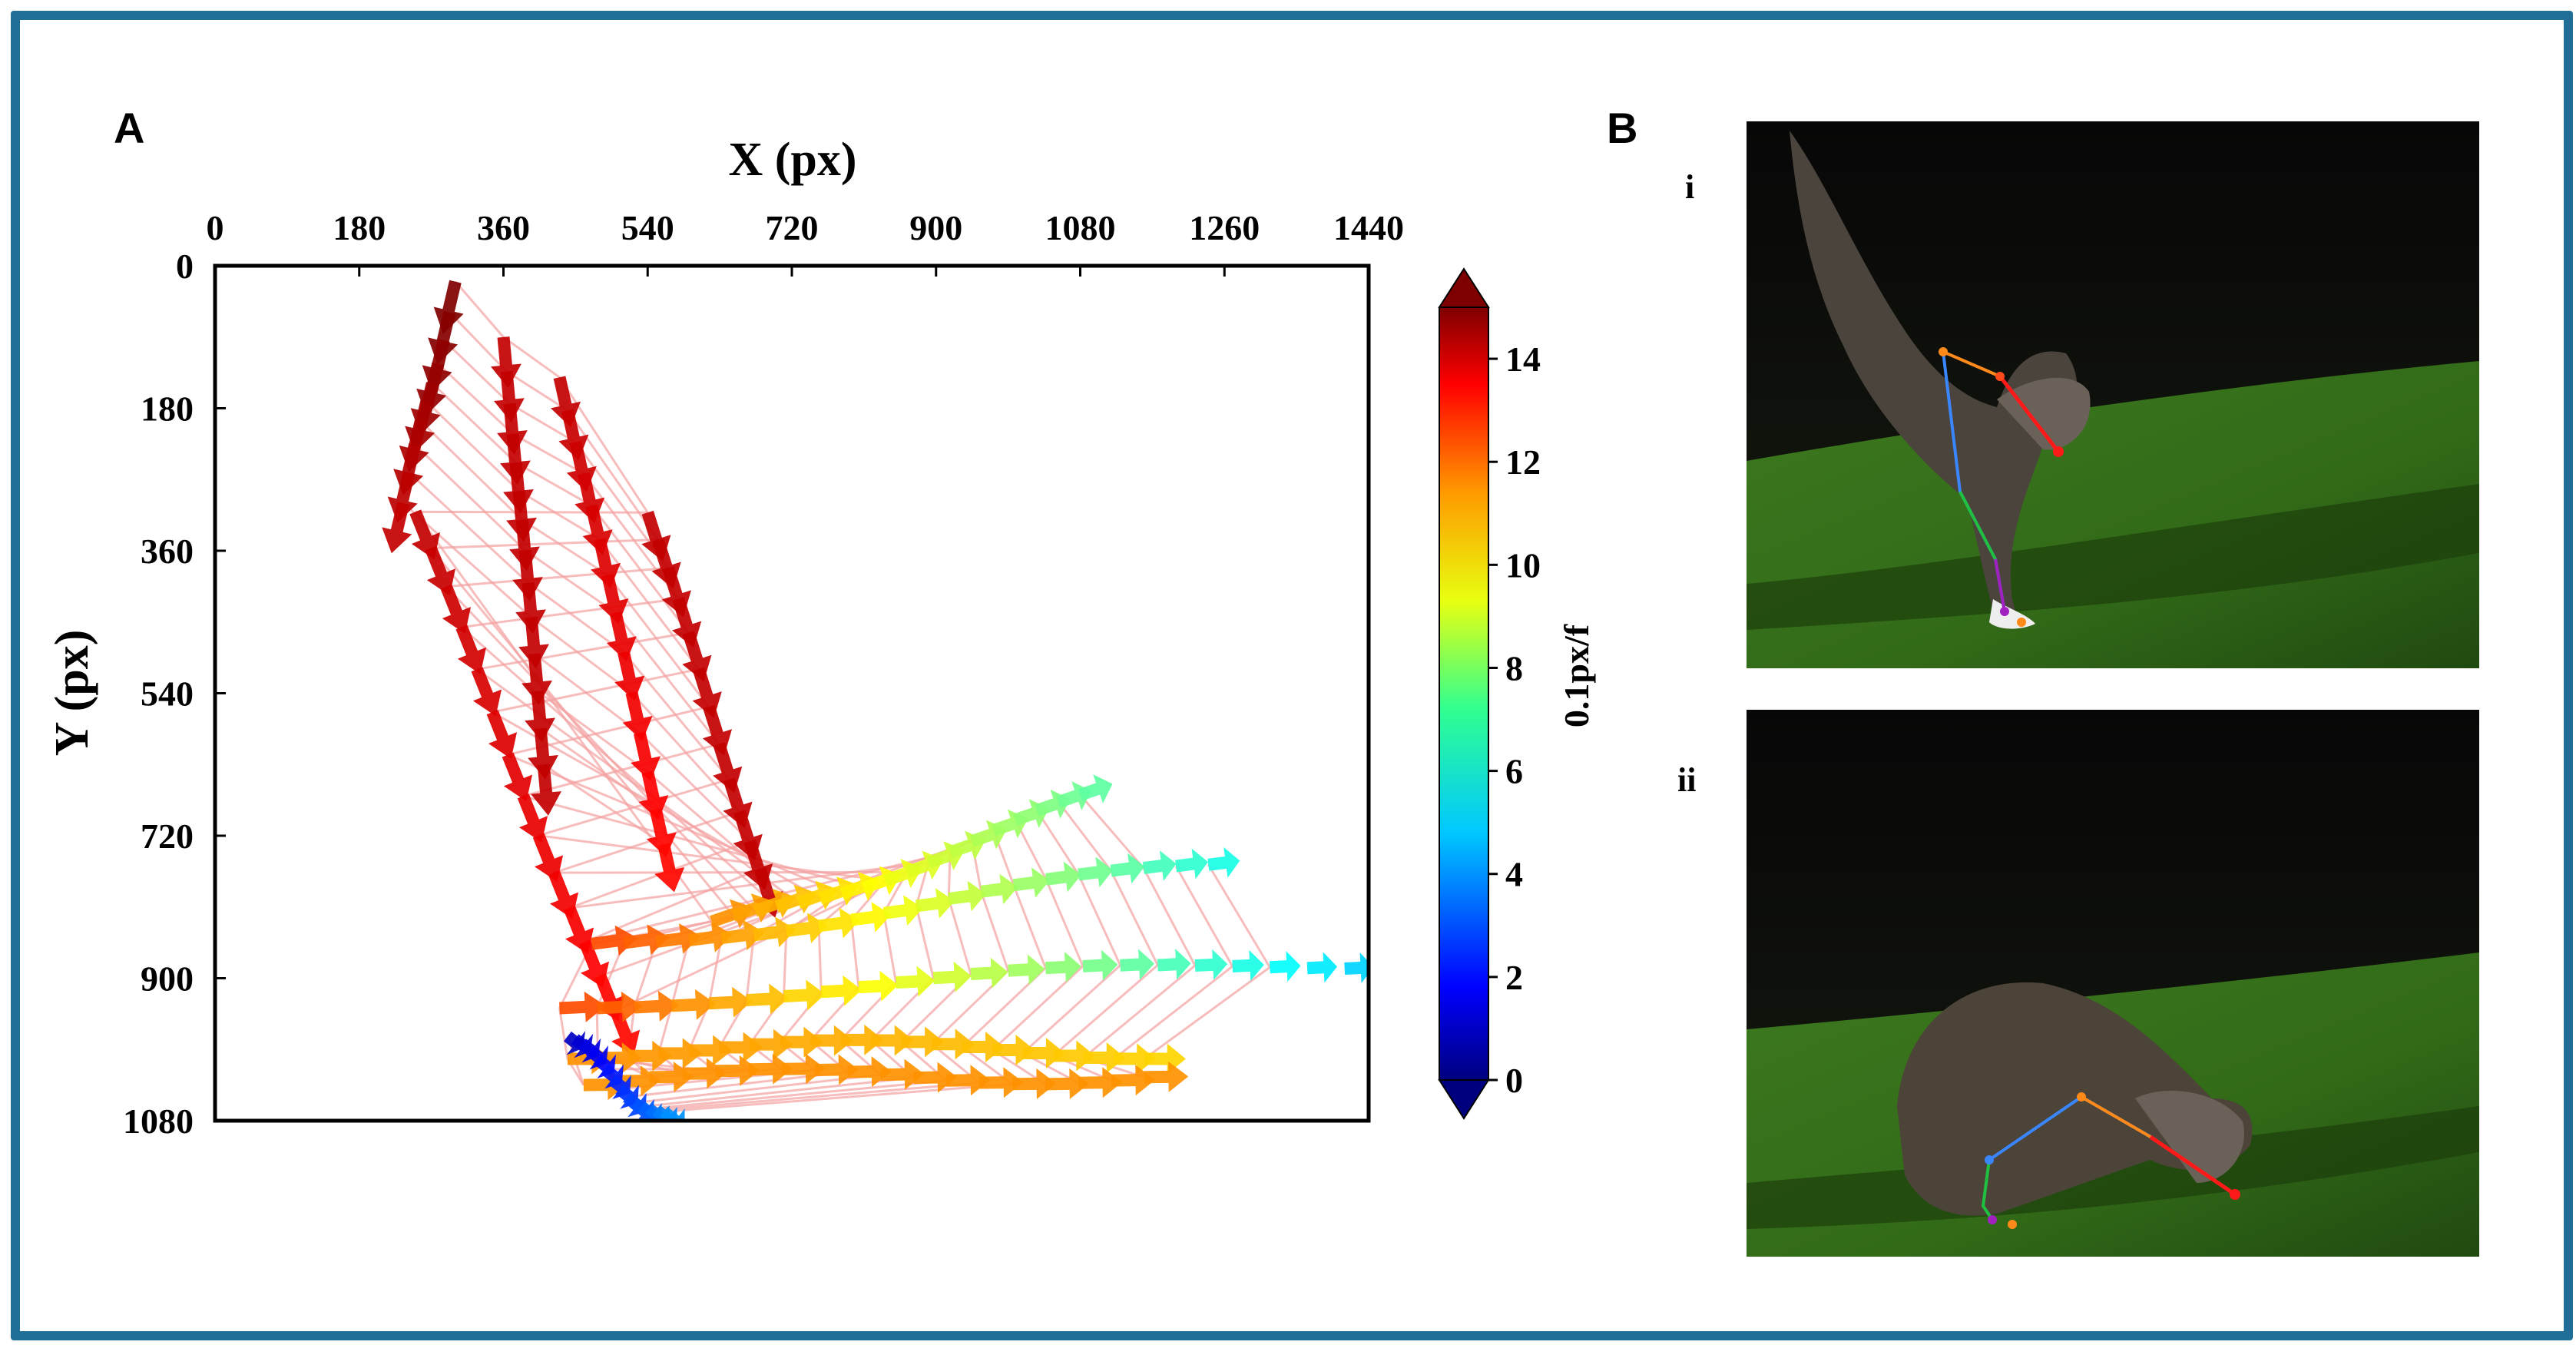 The height and width of the screenshot is (1345, 2576). What do you see at coordinates (167, 409) in the screenshot?
I see `y-tick-label: 180` at bounding box center [167, 409].